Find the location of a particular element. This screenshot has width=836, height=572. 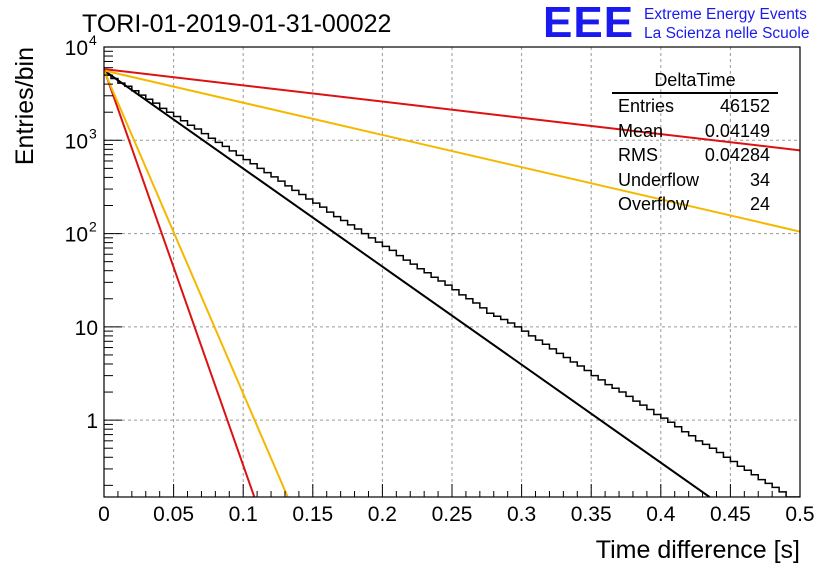

x-tick-label: 0.25 is located at coordinates (452, 514).